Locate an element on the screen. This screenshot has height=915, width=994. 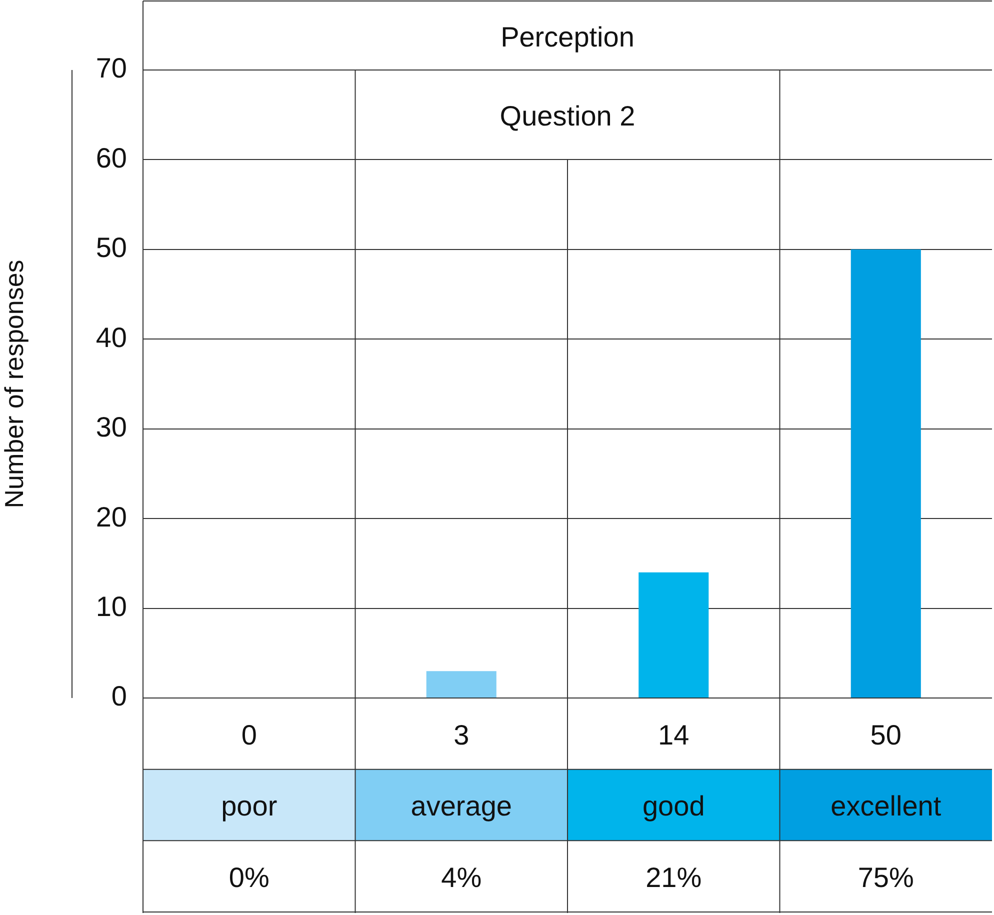
y-axis-title: Number of responses is located at coordinates (14, 384).